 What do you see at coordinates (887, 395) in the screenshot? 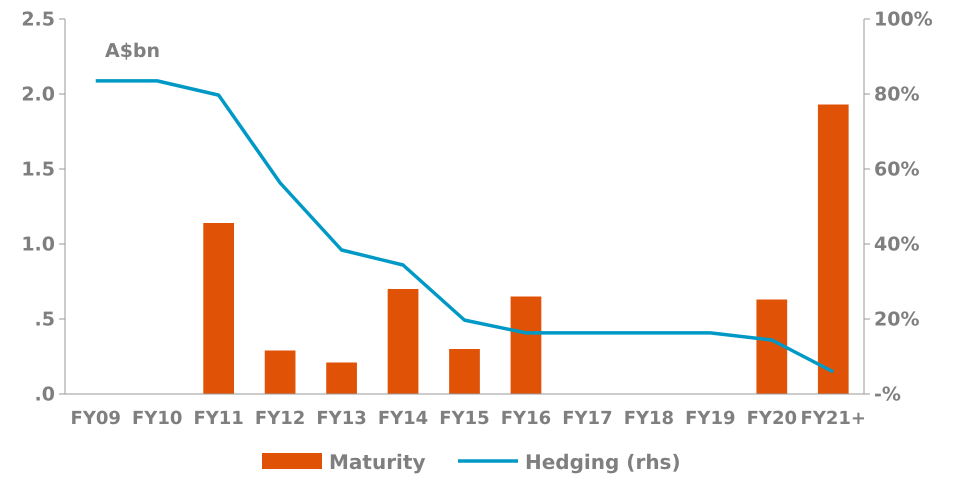
I see `y2-tick-label: -%` at bounding box center [887, 395].